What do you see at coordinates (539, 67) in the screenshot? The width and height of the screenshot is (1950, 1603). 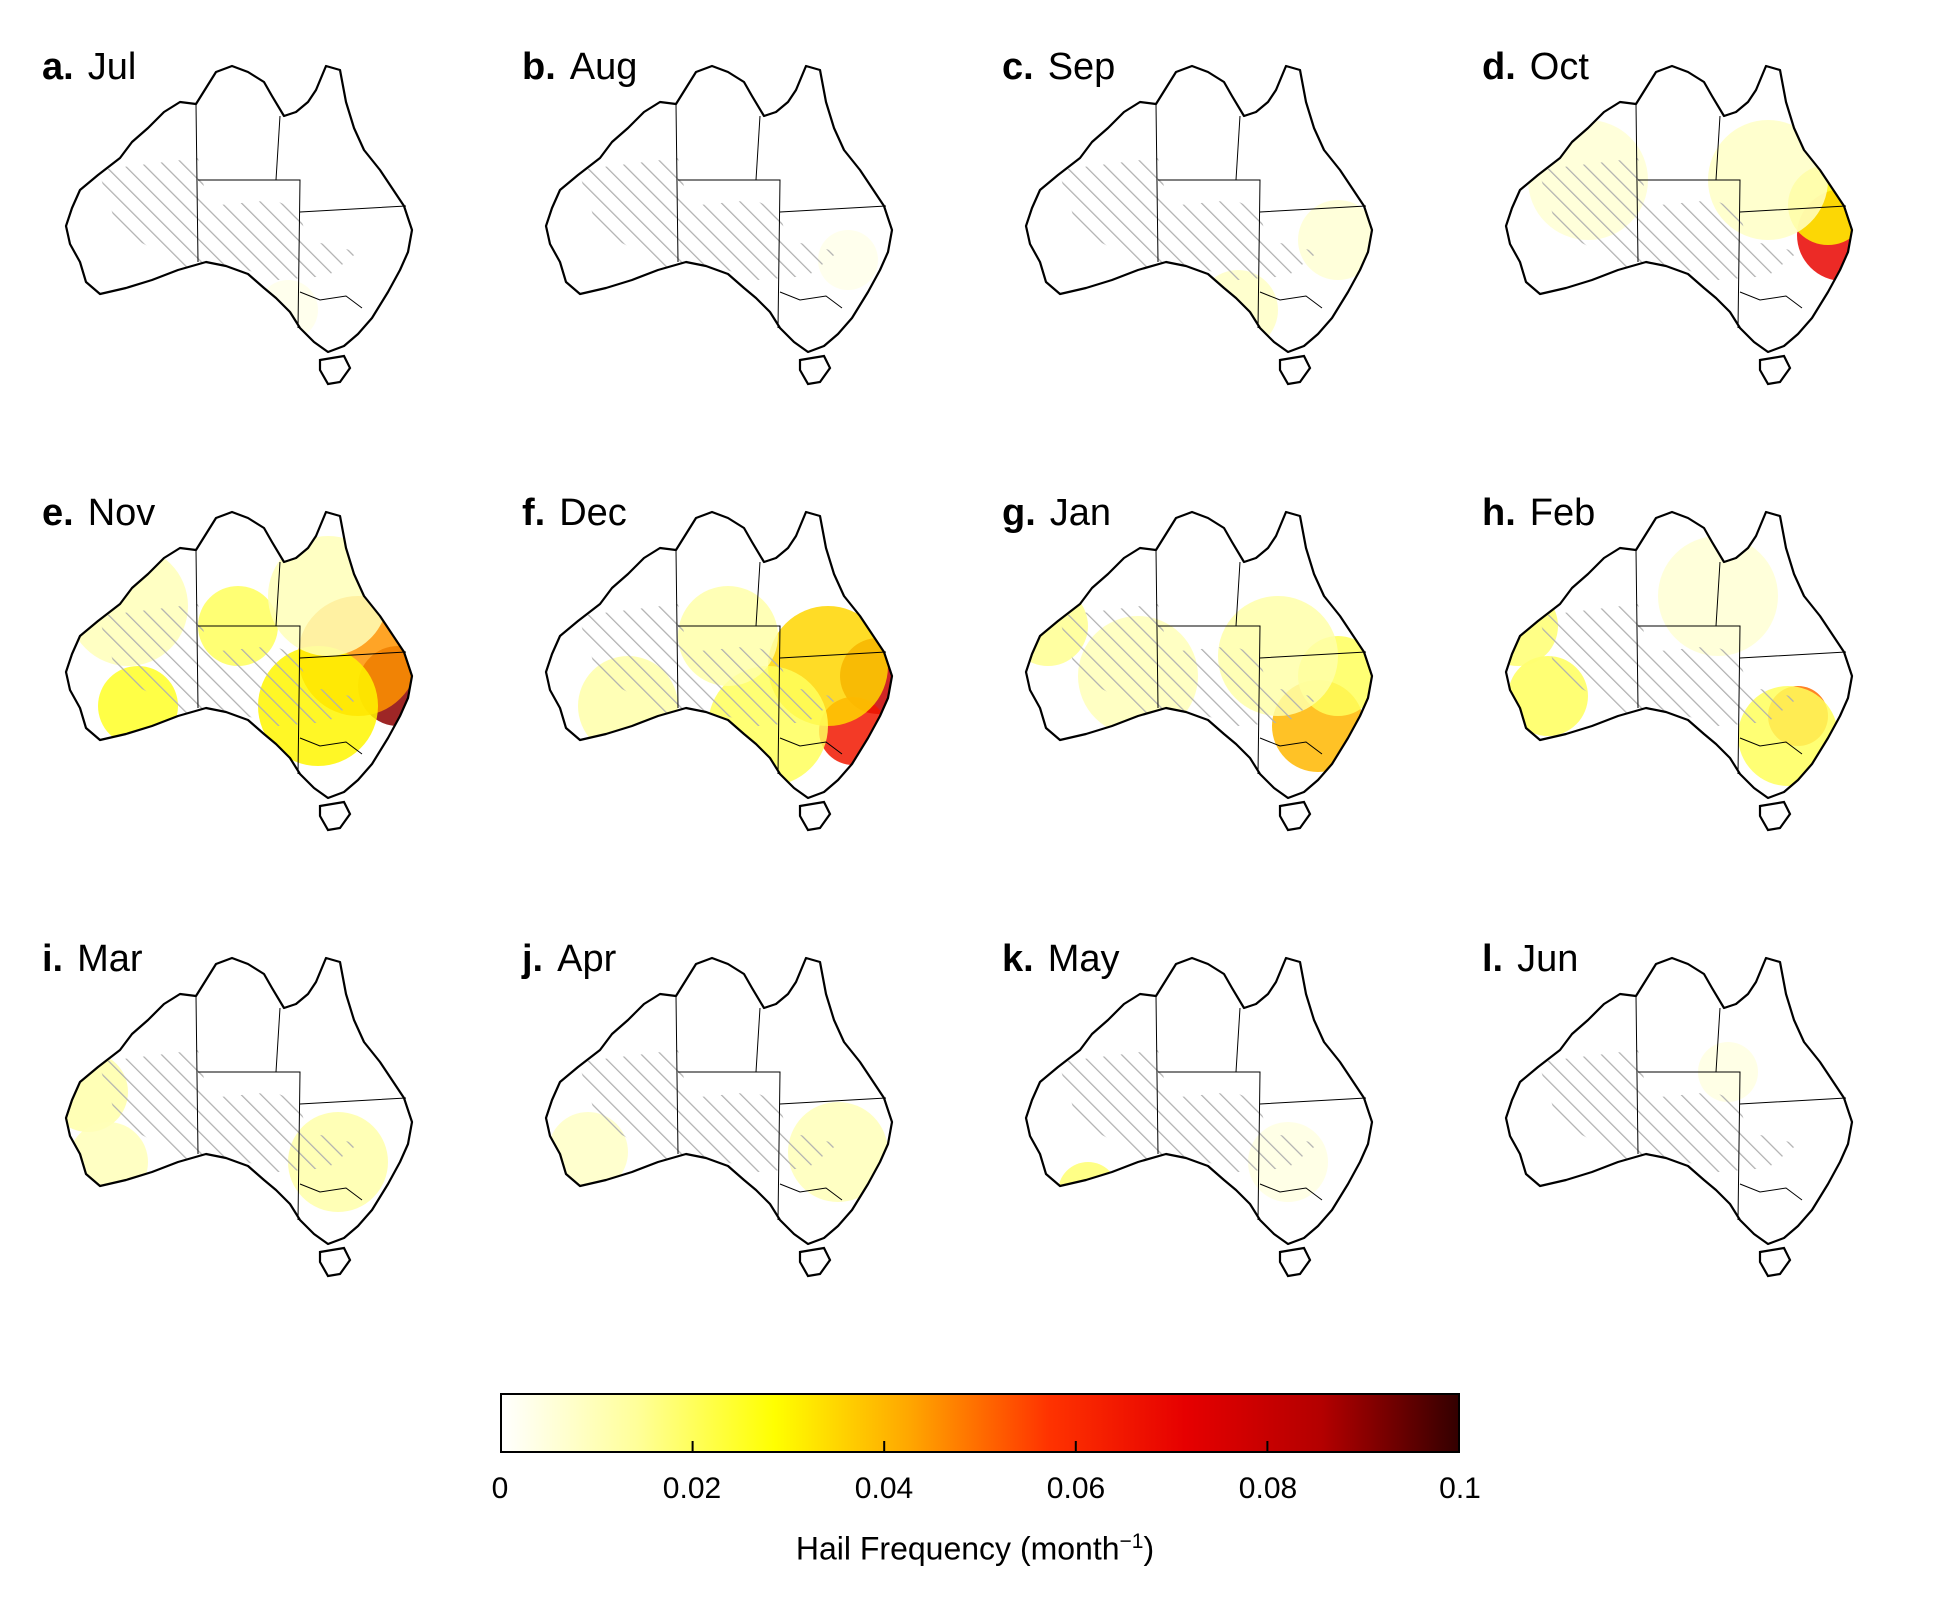 I see `panel-letter: b.` at bounding box center [539, 67].